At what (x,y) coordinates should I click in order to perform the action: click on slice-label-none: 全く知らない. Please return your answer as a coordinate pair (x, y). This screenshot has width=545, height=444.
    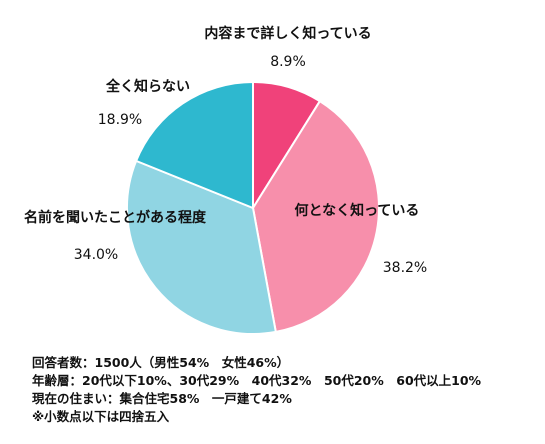
    Looking at the image, I should click on (147, 86).